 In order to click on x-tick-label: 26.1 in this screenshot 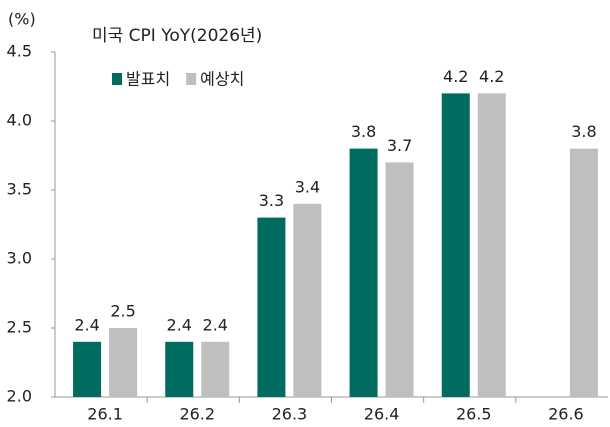, I will do `click(105, 414)`.